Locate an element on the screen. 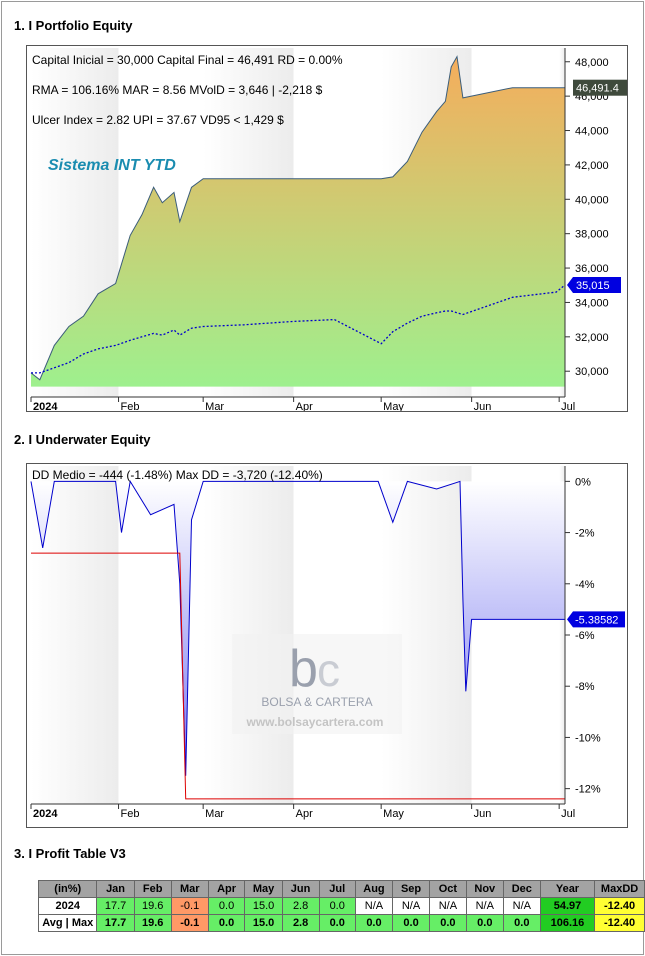 The height and width of the screenshot is (956, 645). watermark-logo-c: c is located at coordinates (328, 670).